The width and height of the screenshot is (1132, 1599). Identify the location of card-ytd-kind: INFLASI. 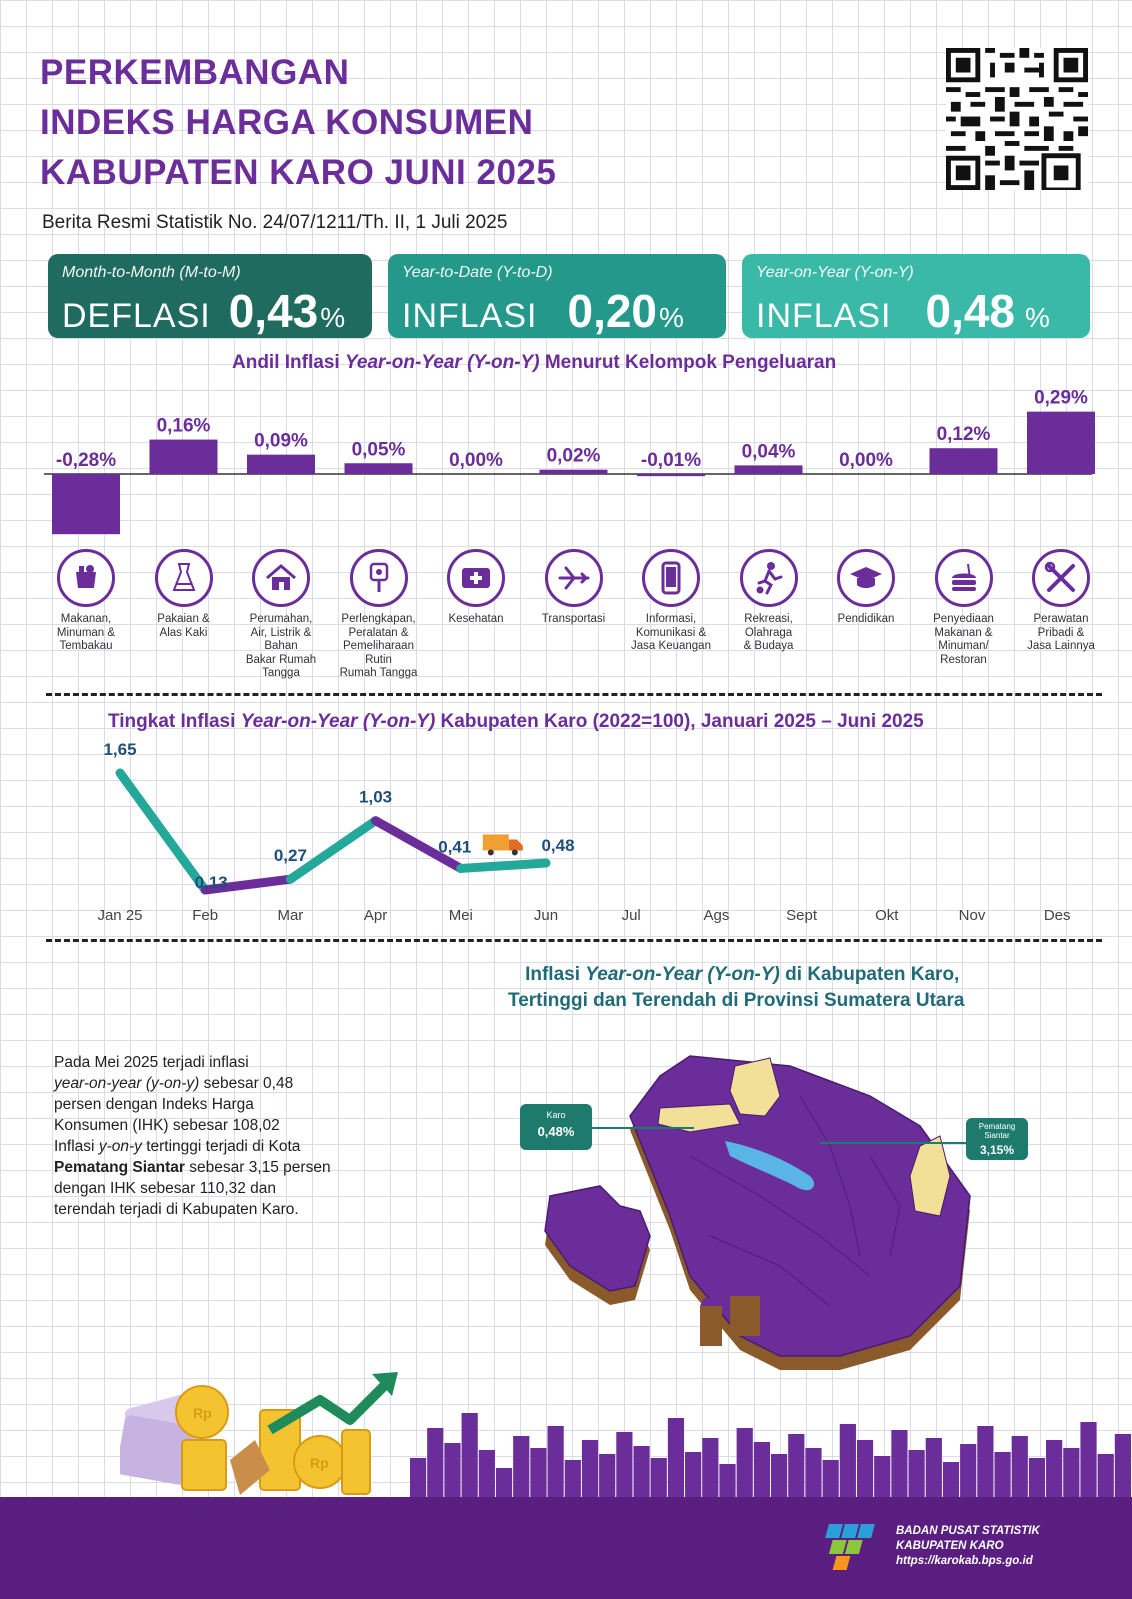
(470, 316).